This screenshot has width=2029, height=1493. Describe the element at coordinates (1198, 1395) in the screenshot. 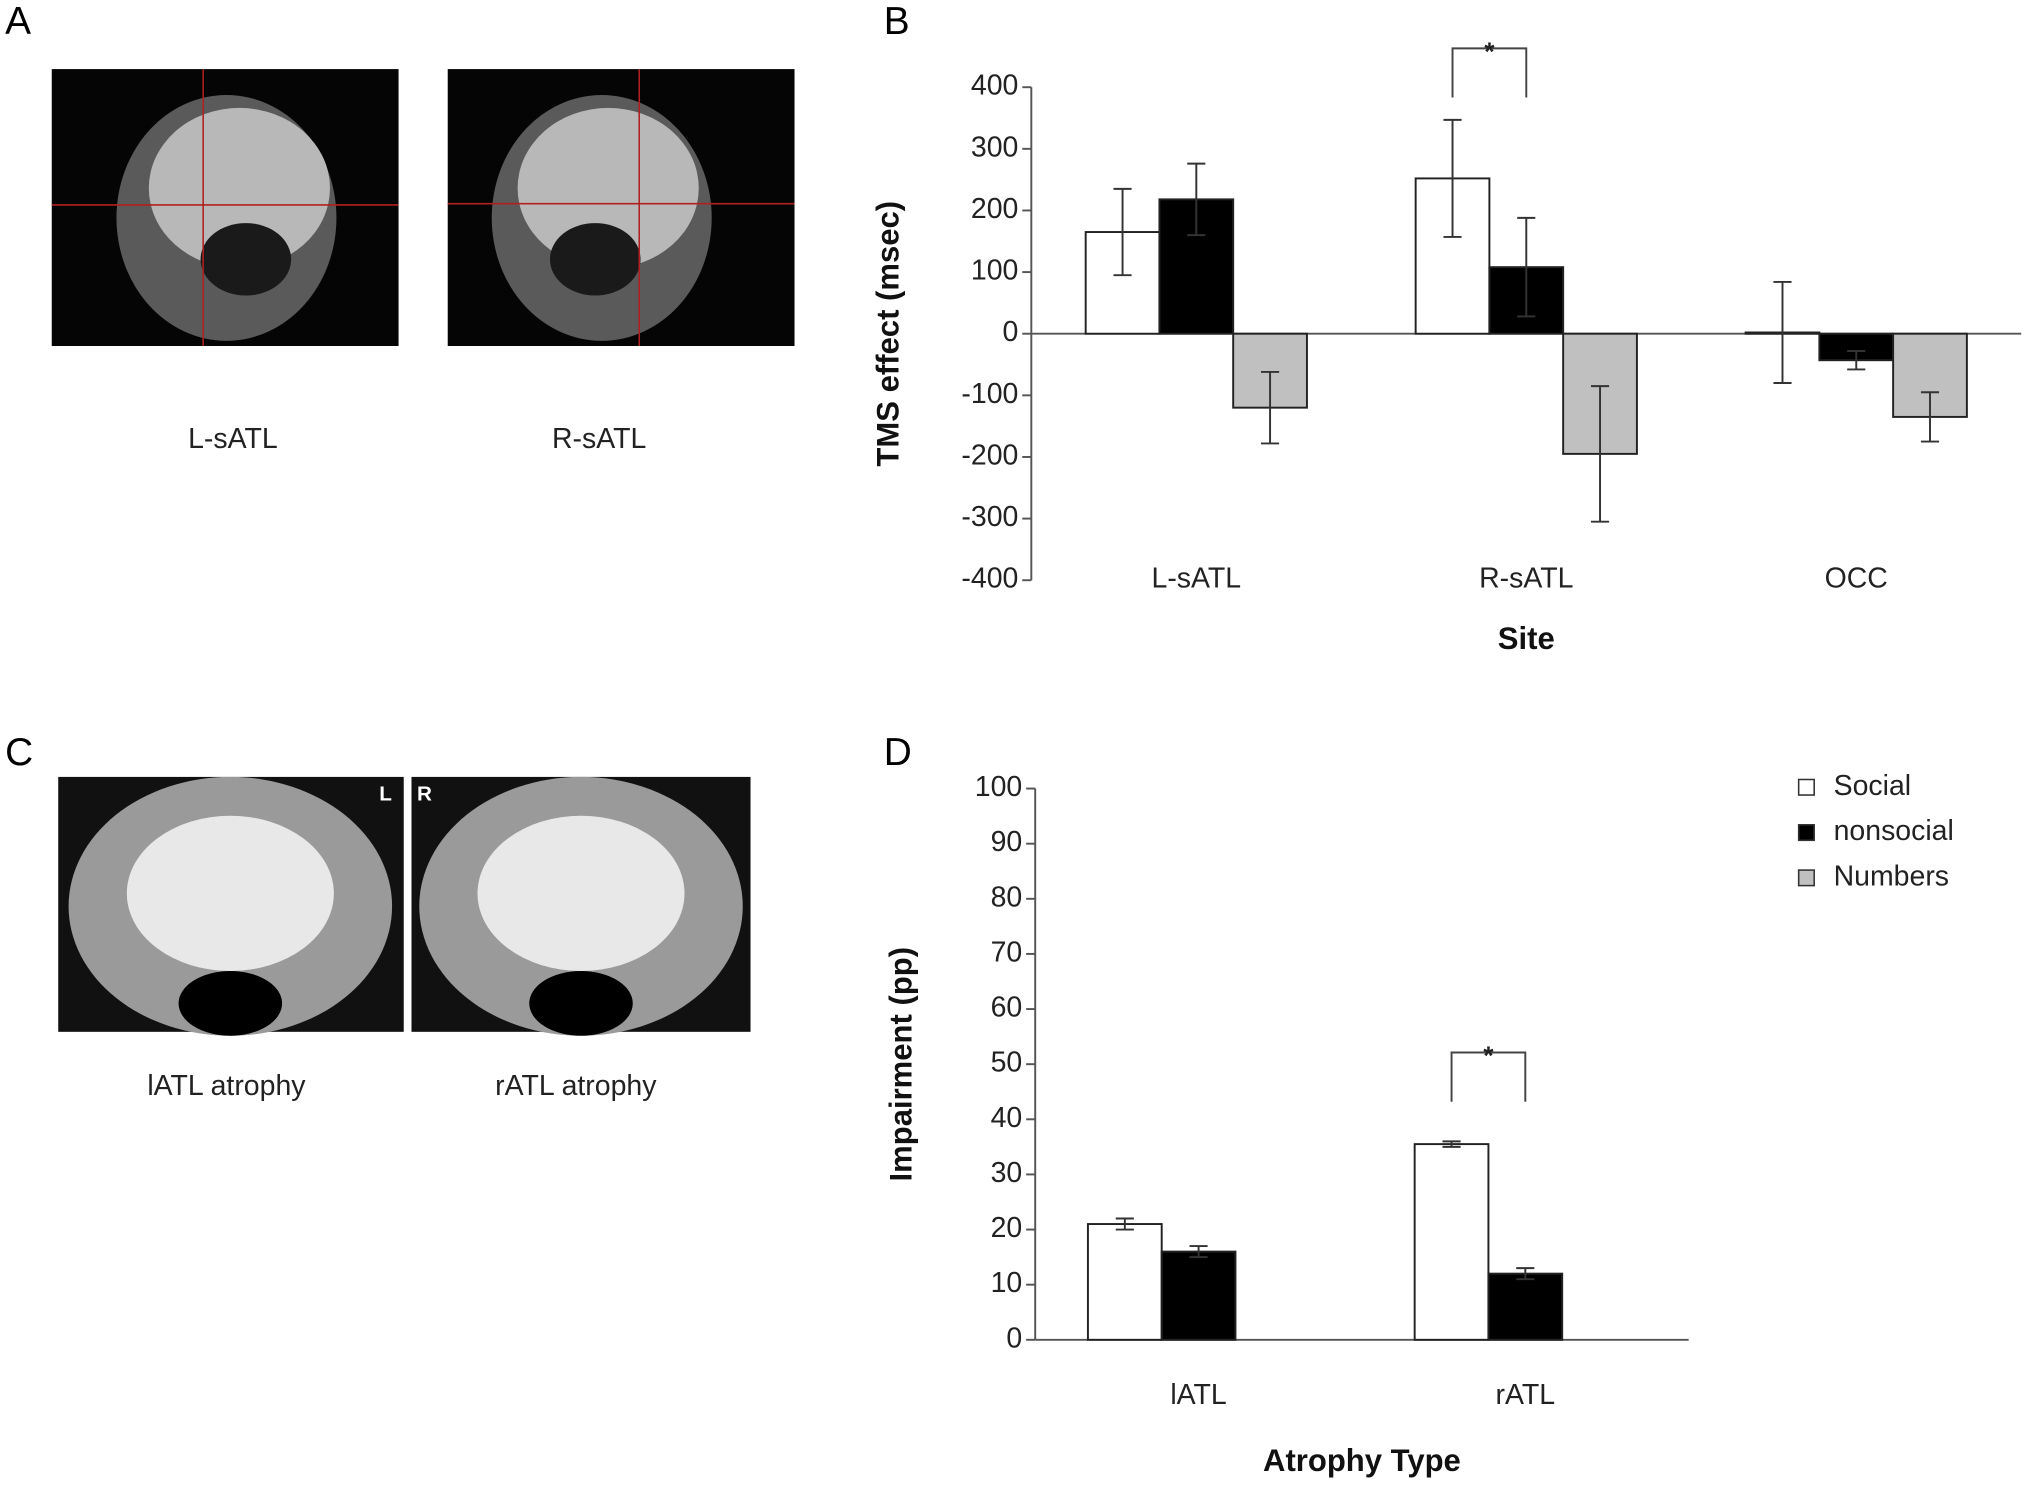

I see `x-tick-label: lATL` at that location.